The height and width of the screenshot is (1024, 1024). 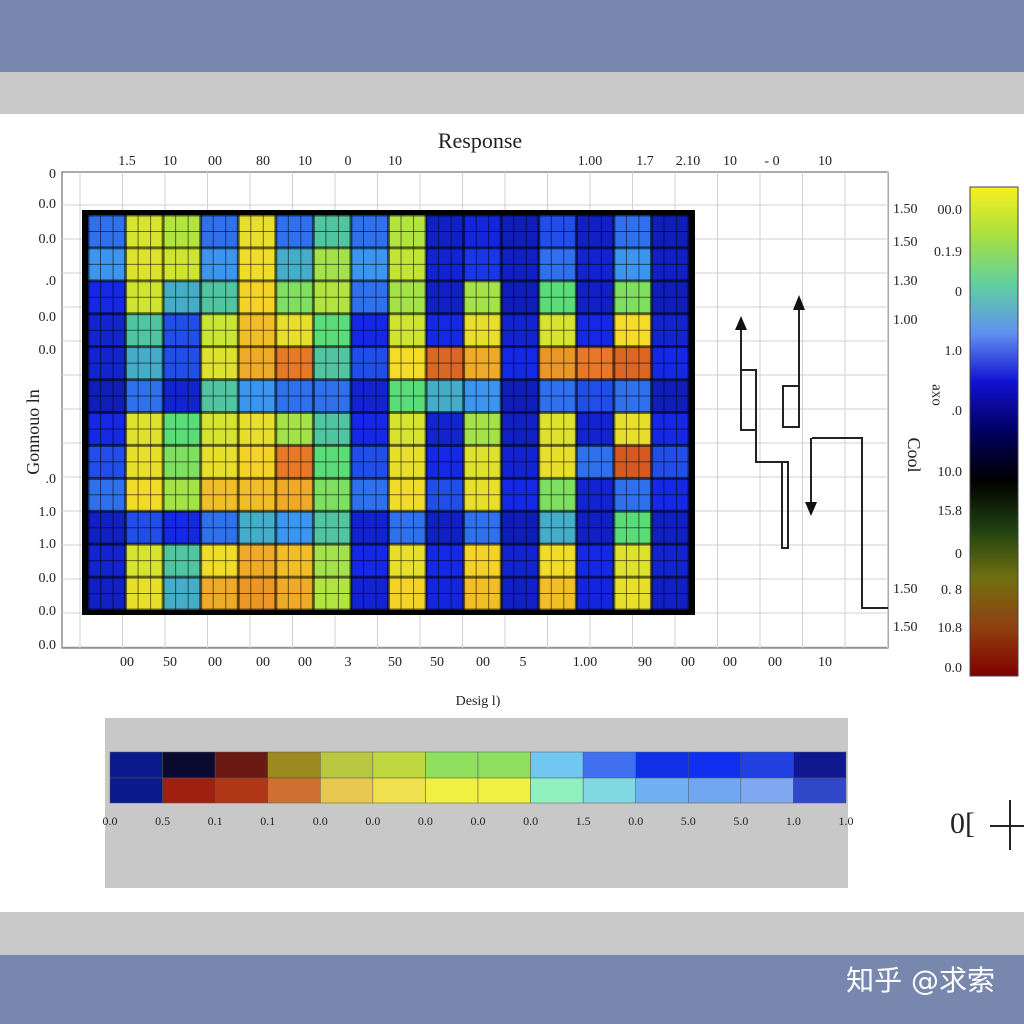 What do you see at coordinates (914, 454) in the screenshot?
I see `colorbar-label: Cool` at bounding box center [914, 454].